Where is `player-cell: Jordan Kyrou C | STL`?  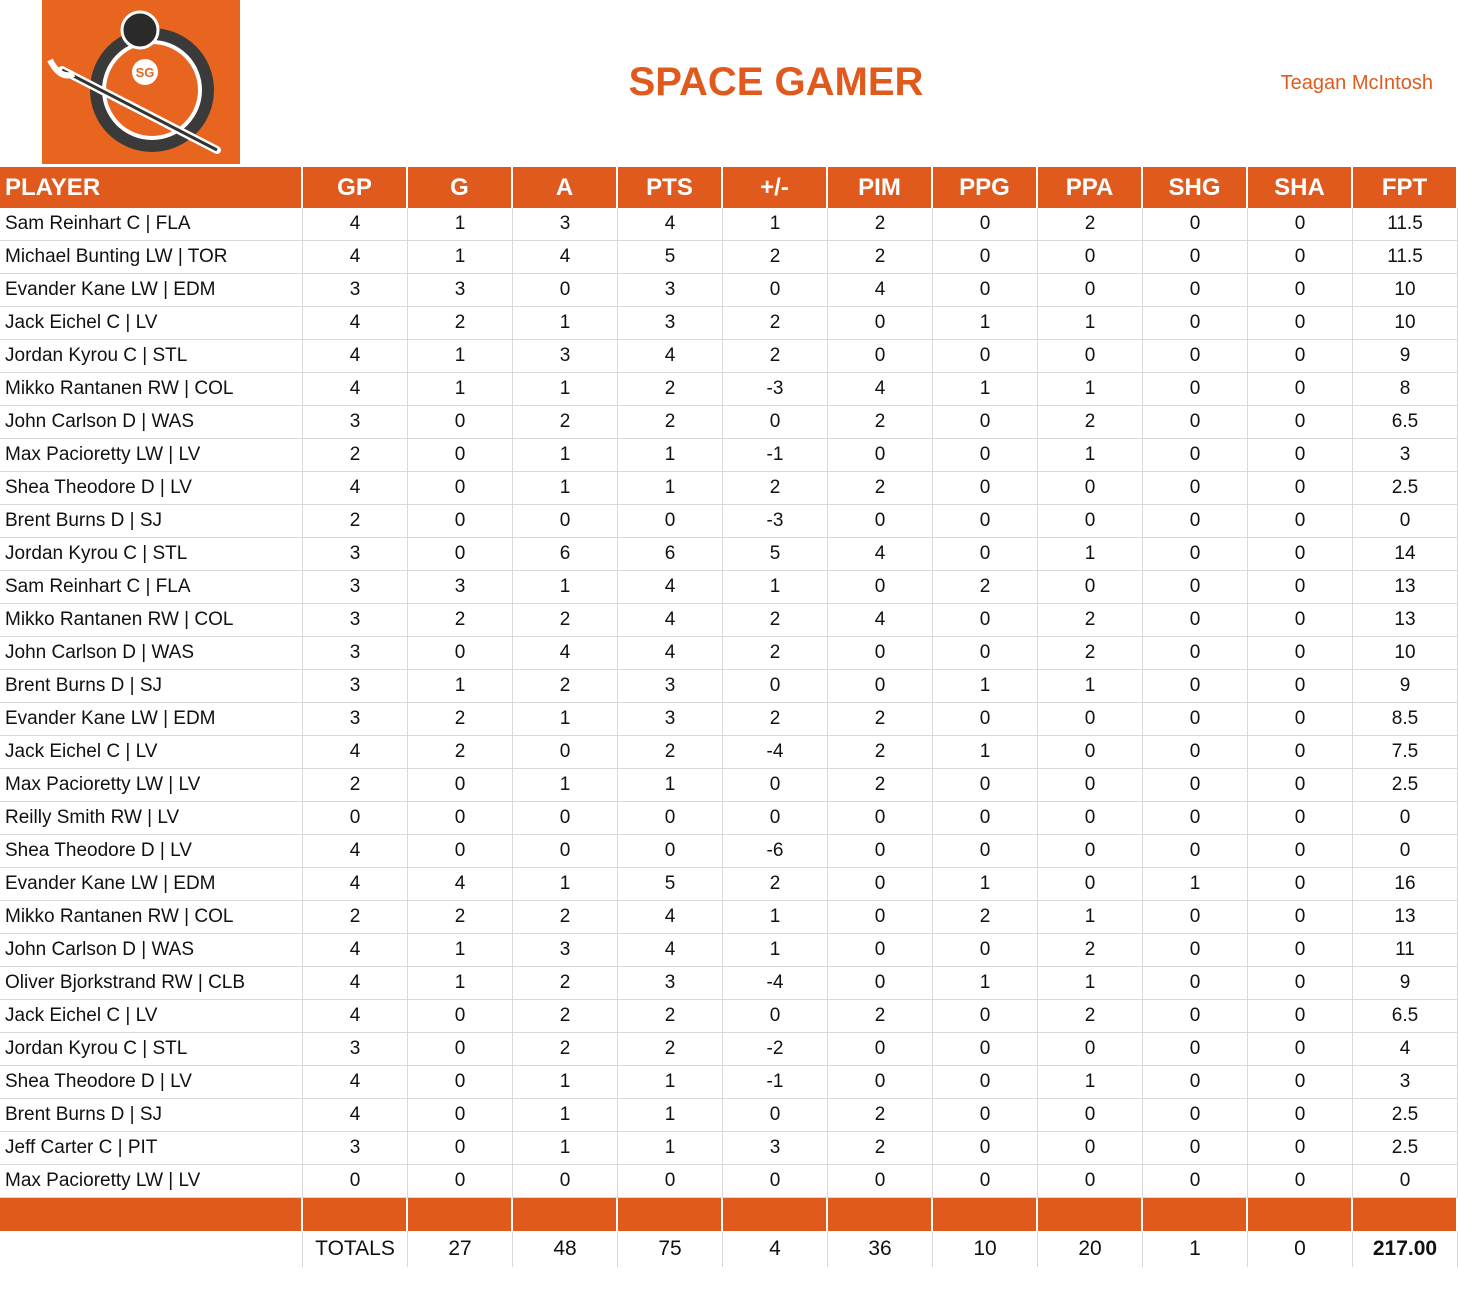 player-cell: Jordan Kyrou C | STL is located at coordinates (151, 1049).